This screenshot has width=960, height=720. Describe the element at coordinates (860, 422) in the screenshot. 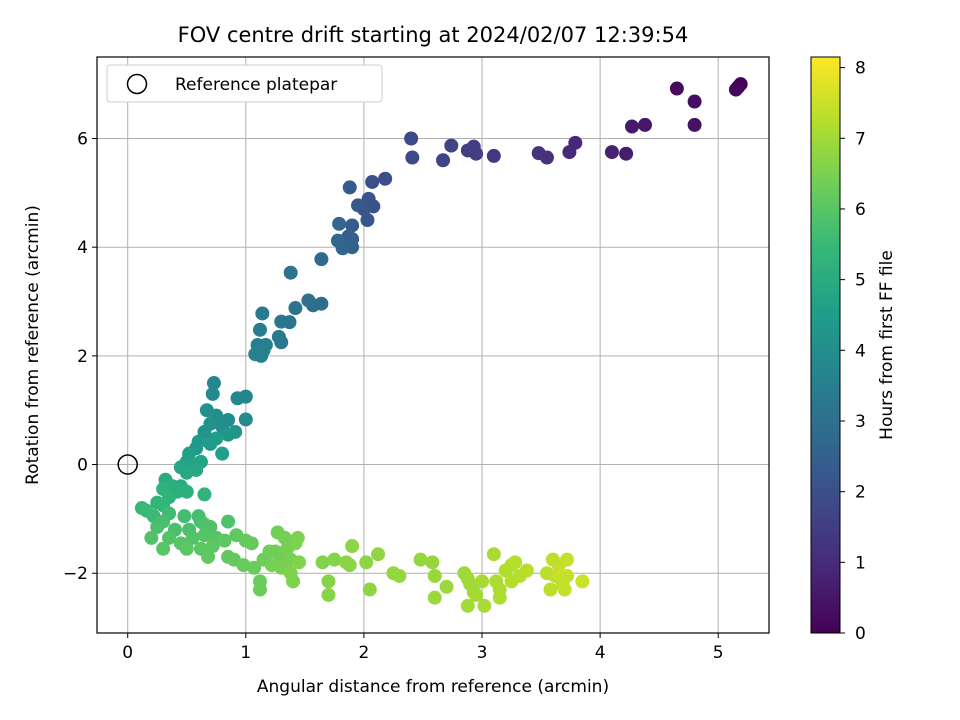

I see `colorbar-tick-label: 3` at that location.